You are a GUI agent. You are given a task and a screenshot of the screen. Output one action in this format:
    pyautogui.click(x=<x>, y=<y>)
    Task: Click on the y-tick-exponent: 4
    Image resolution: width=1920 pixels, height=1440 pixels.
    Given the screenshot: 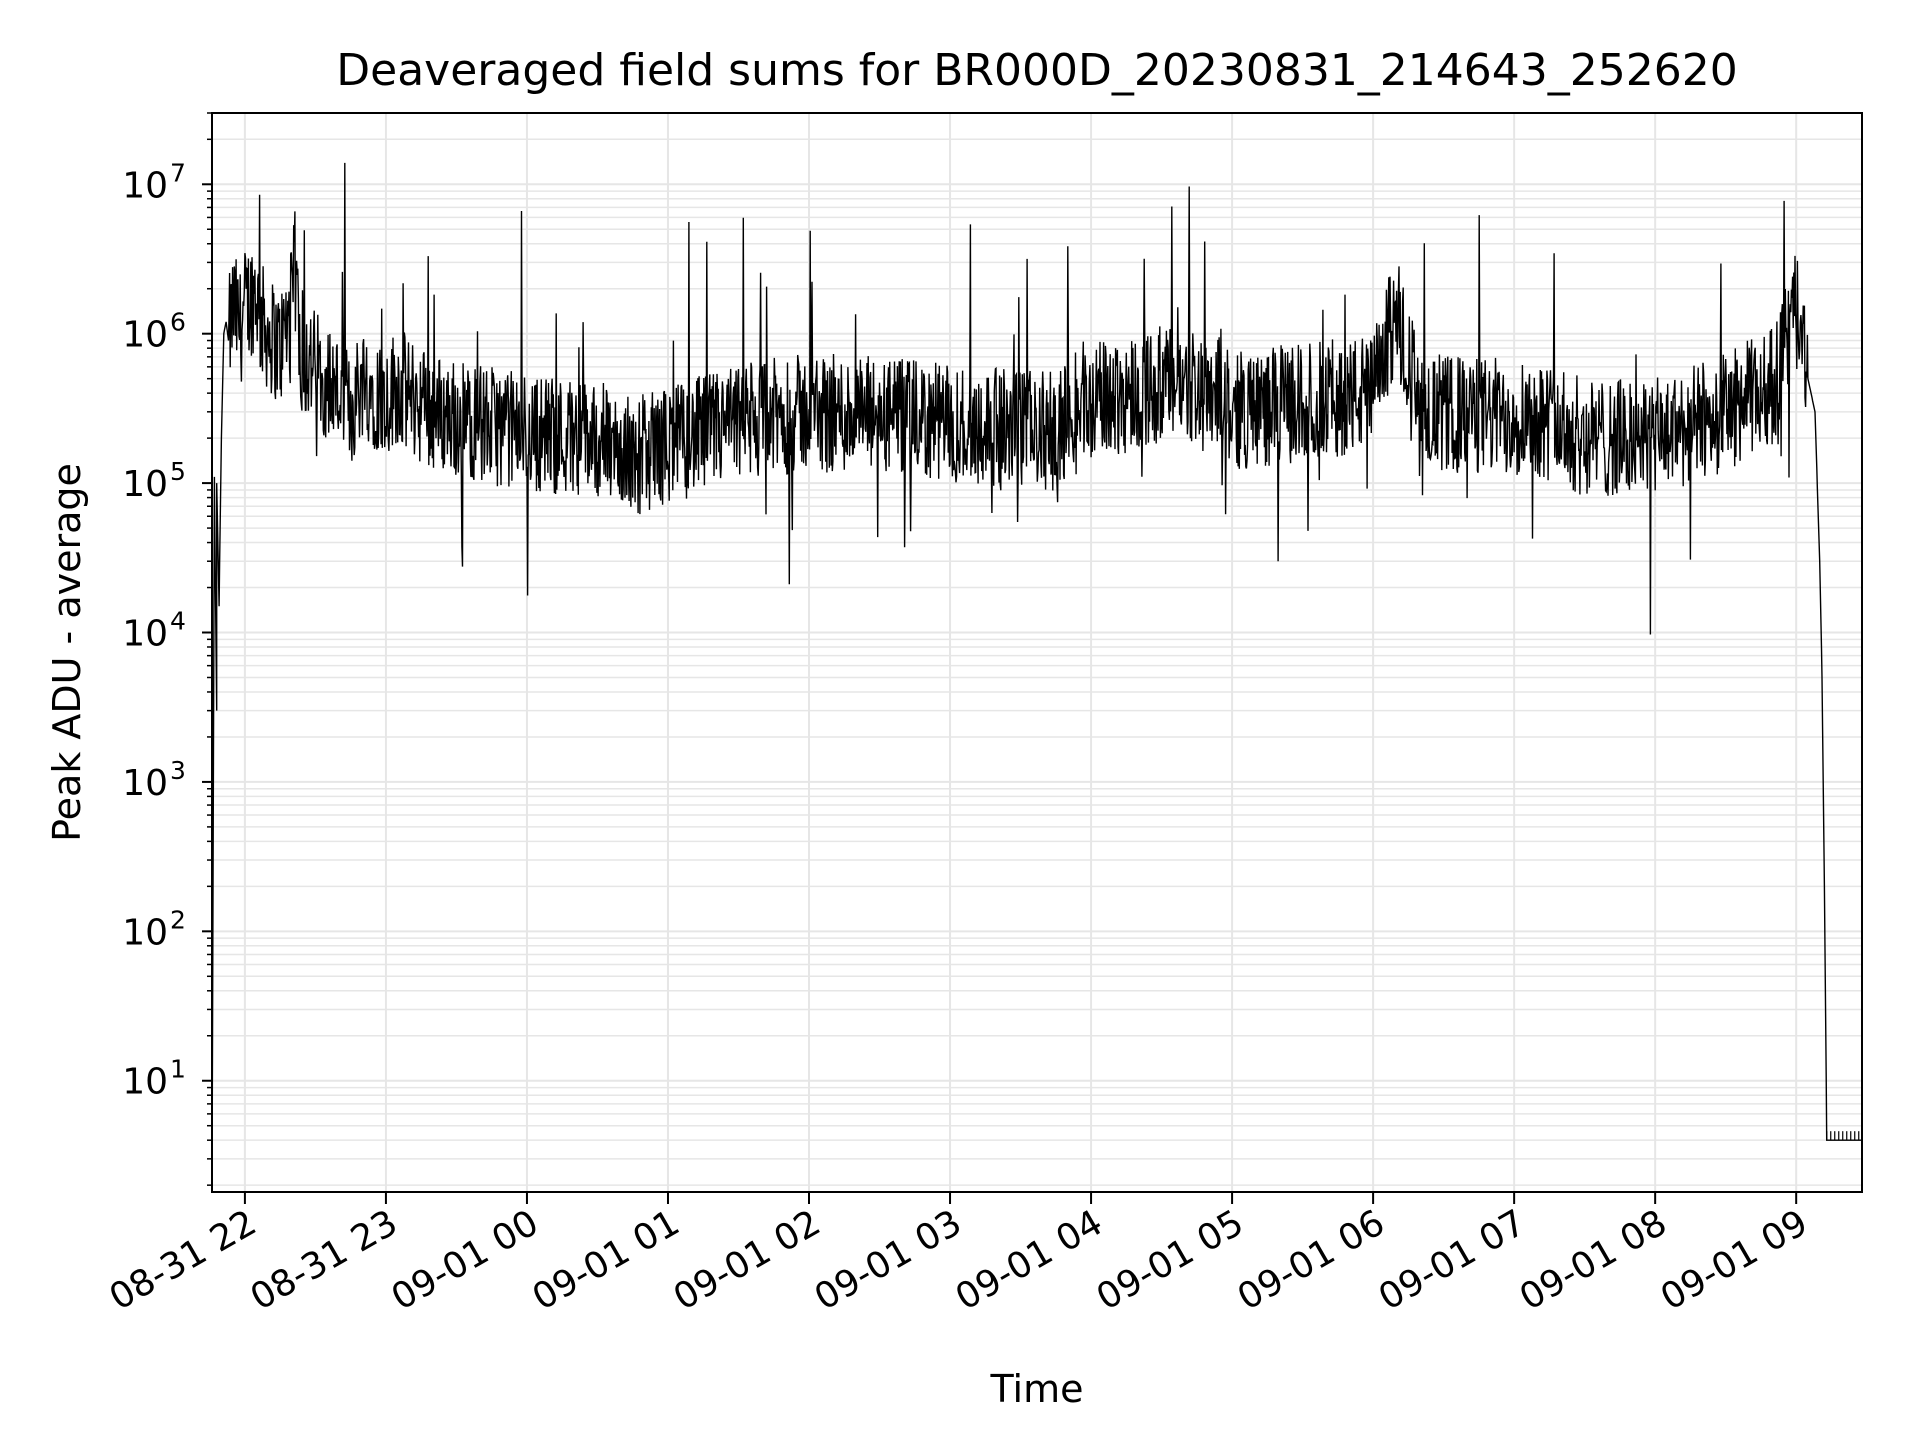 What is the action you would take?
    pyautogui.click(x=178, y=621)
    